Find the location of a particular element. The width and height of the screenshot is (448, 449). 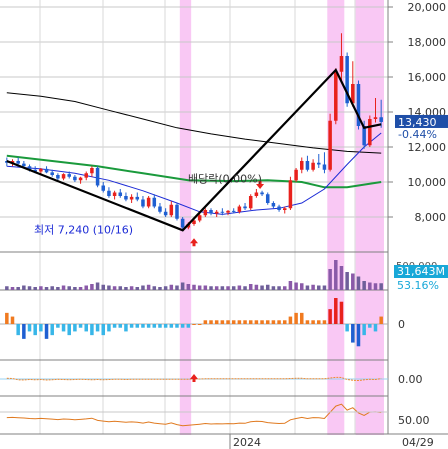

panel-4-line is located at coordinates (194, 415).